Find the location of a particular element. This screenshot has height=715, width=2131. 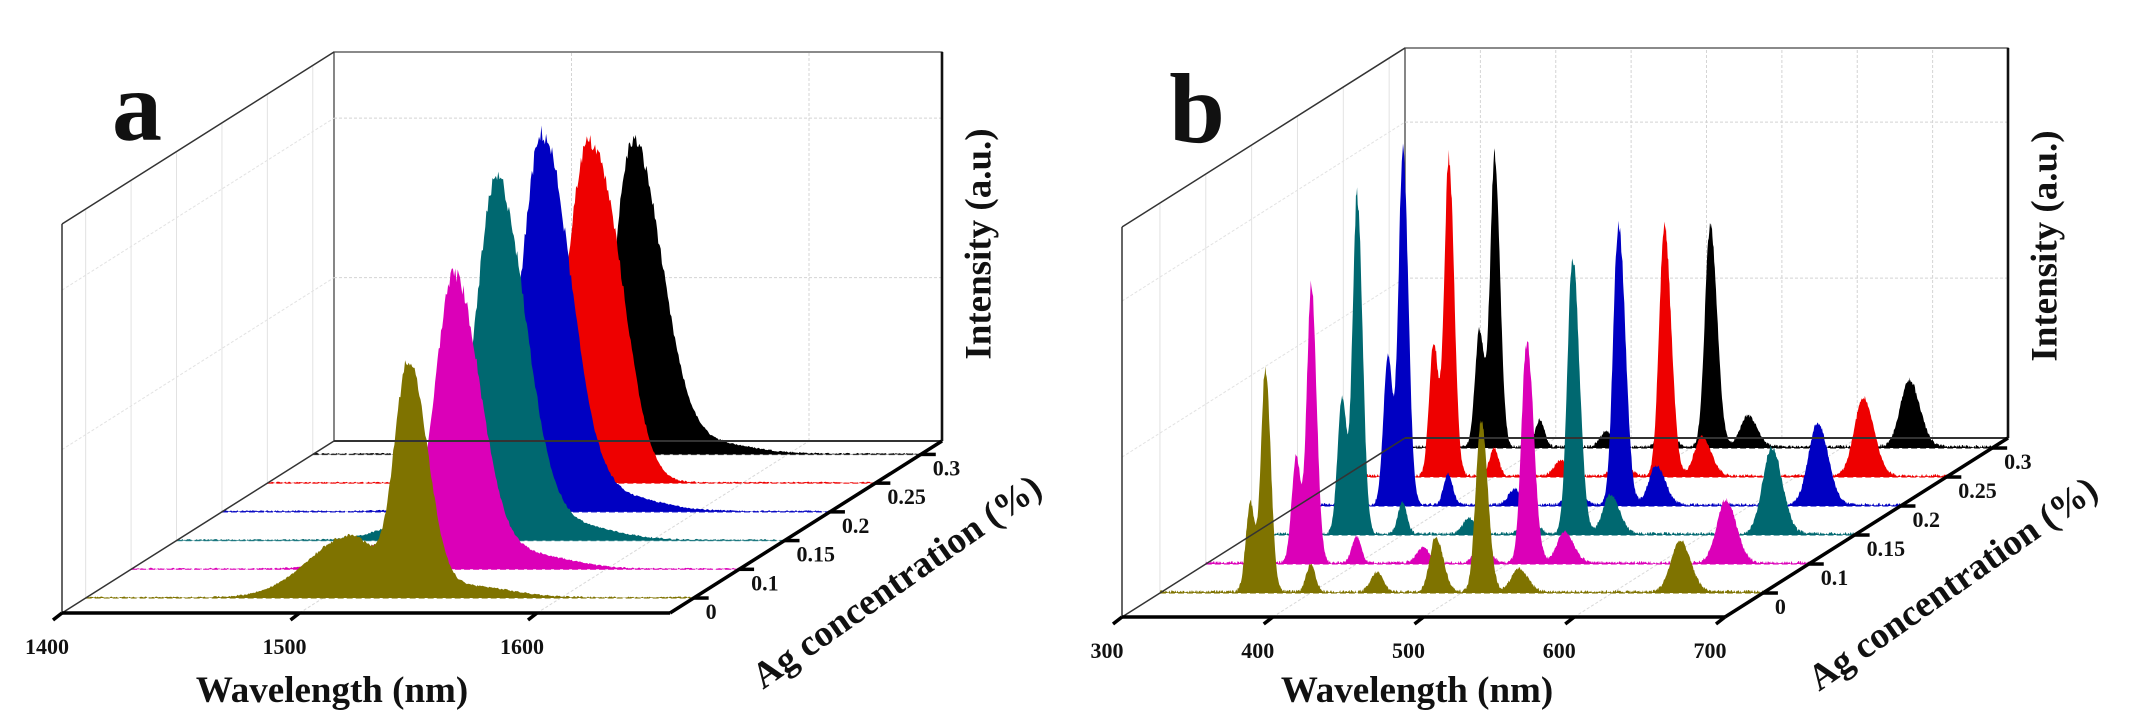

x-tick-label: 600 is located at coordinates (1559, 650).